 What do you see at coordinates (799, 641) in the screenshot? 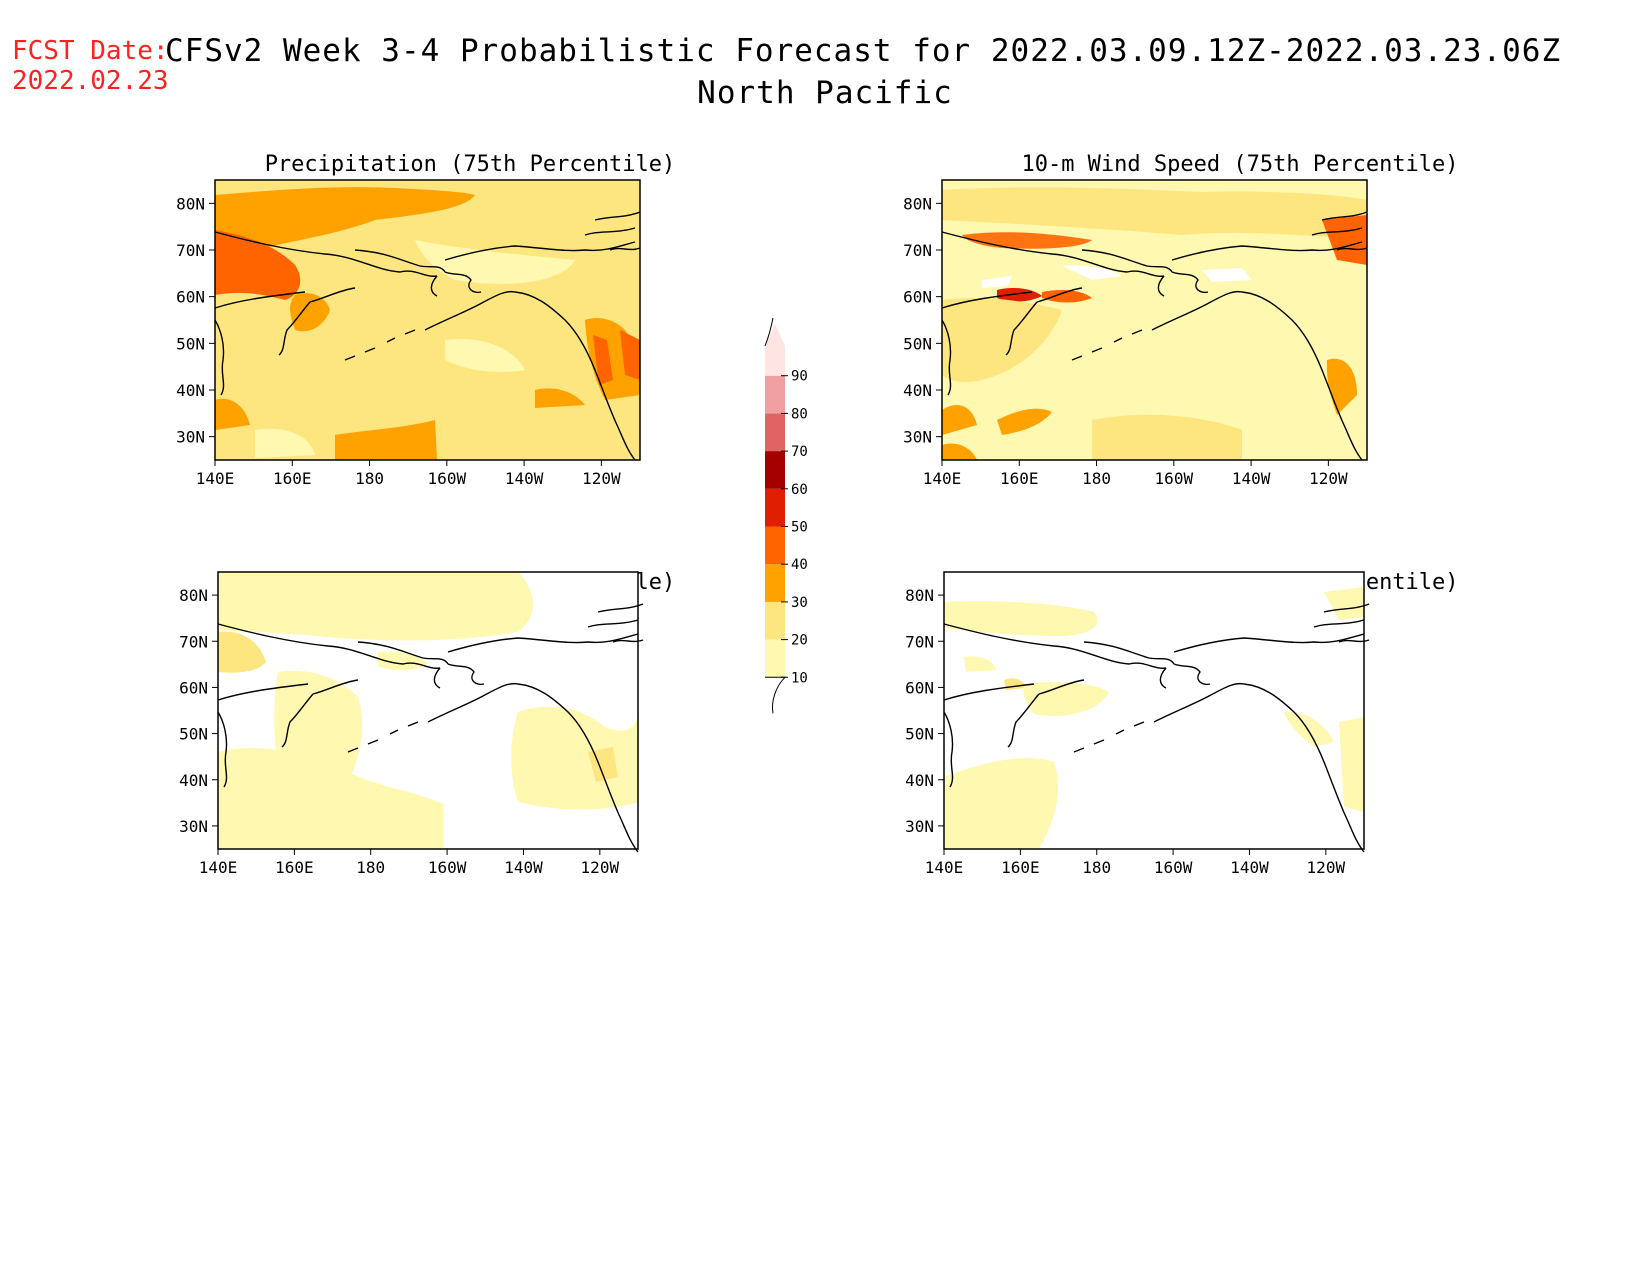
I see `colorbar-label: 20` at bounding box center [799, 641].